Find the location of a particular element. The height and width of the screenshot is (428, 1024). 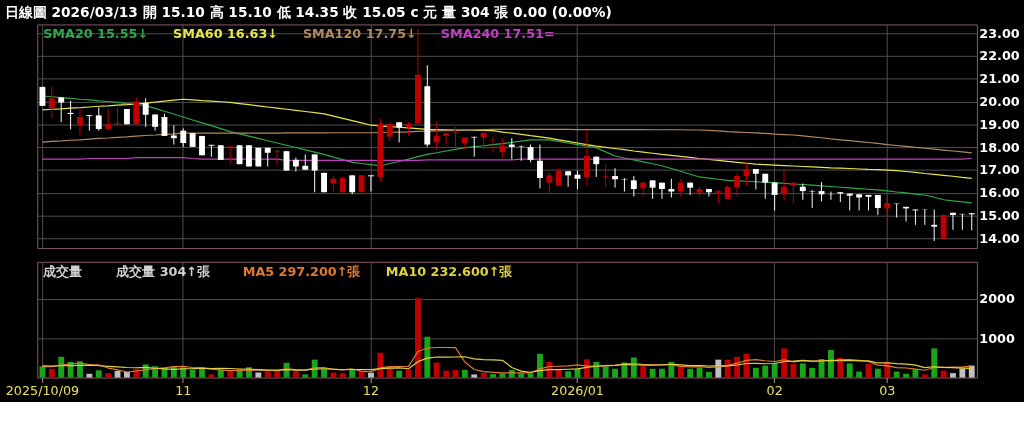

x-tick-label: 11 is located at coordinates (183, 390).